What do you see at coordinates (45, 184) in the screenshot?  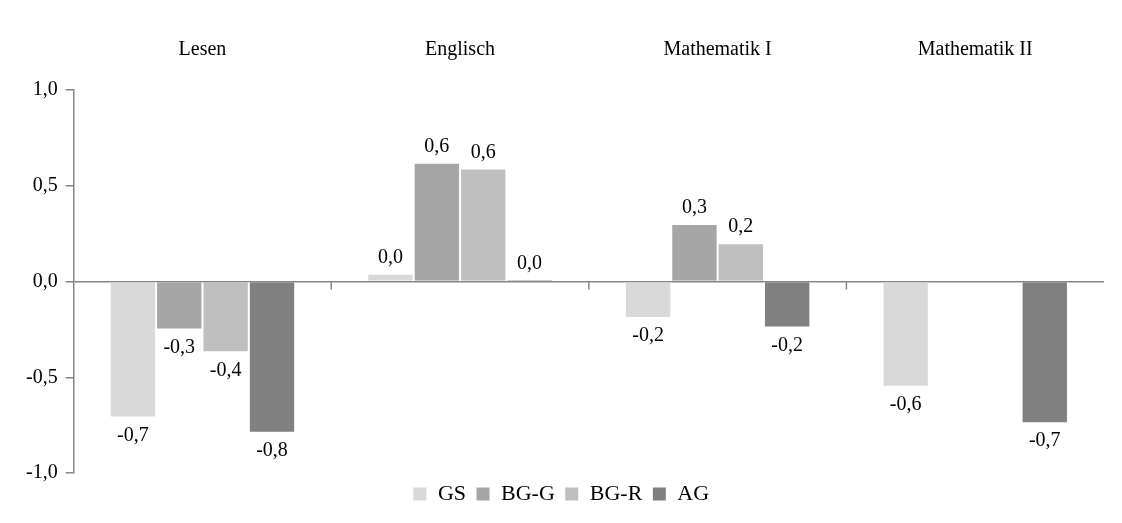 I see `y-tick-label: 0,5` at bounding box center [45, 184].